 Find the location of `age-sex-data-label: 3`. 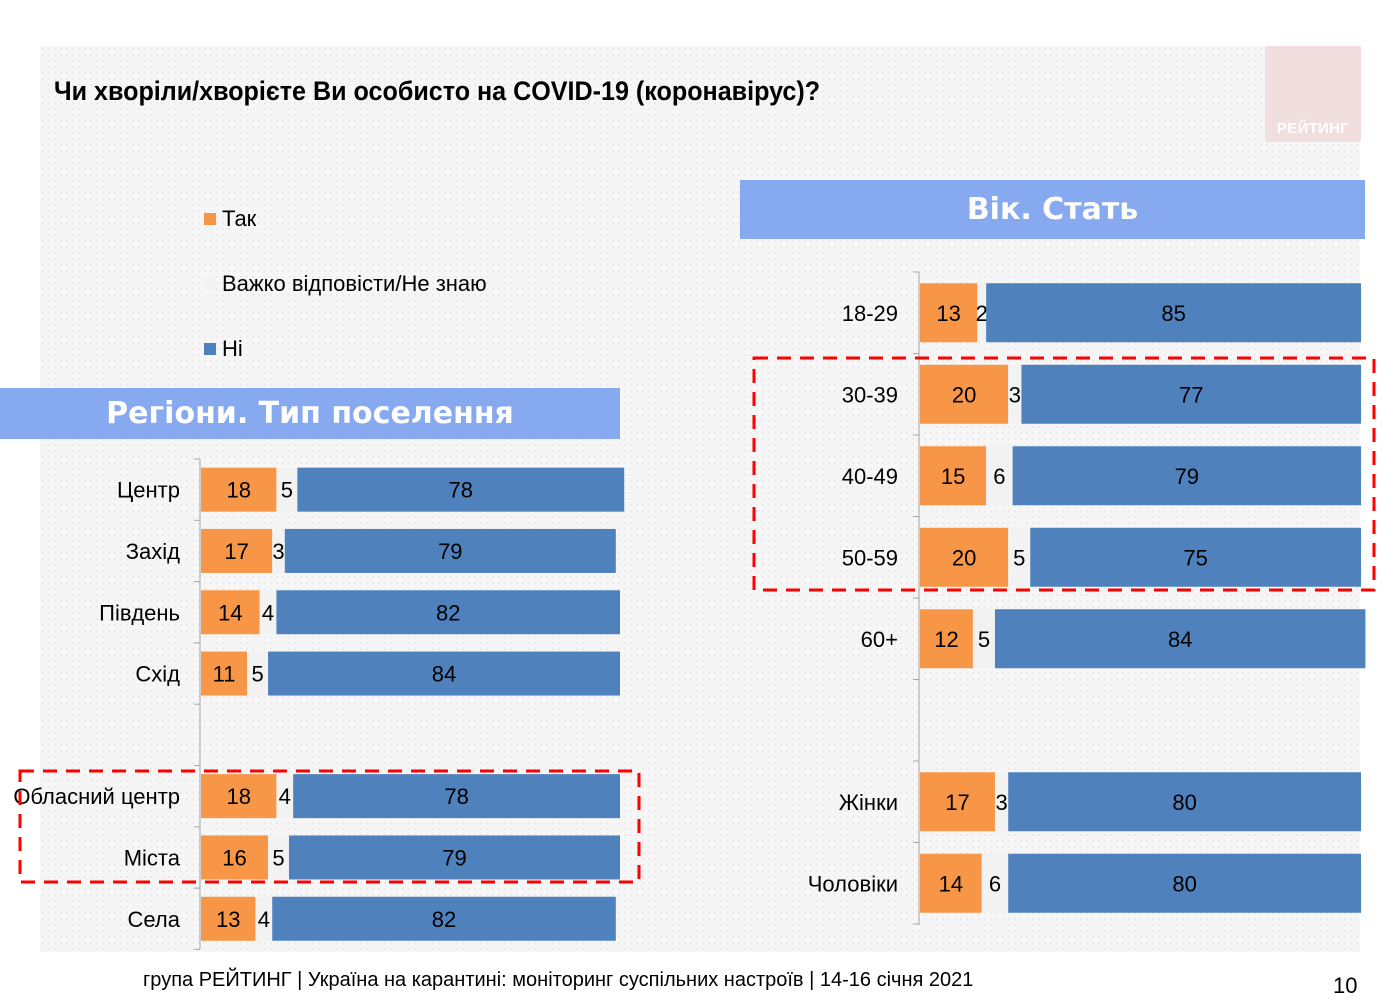

age-sex-data-label: 3 is located at coordinates (1001, 802).